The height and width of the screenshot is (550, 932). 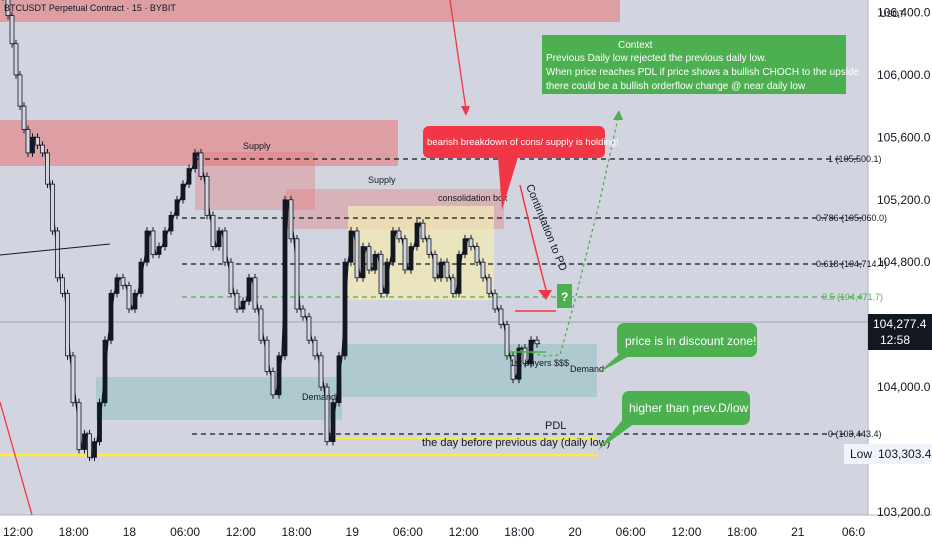 What do you see at coordinates (689, 408) in the screenshot?
I see `higher-text: higher than prev.D/low` at bounding box center [689, 408].